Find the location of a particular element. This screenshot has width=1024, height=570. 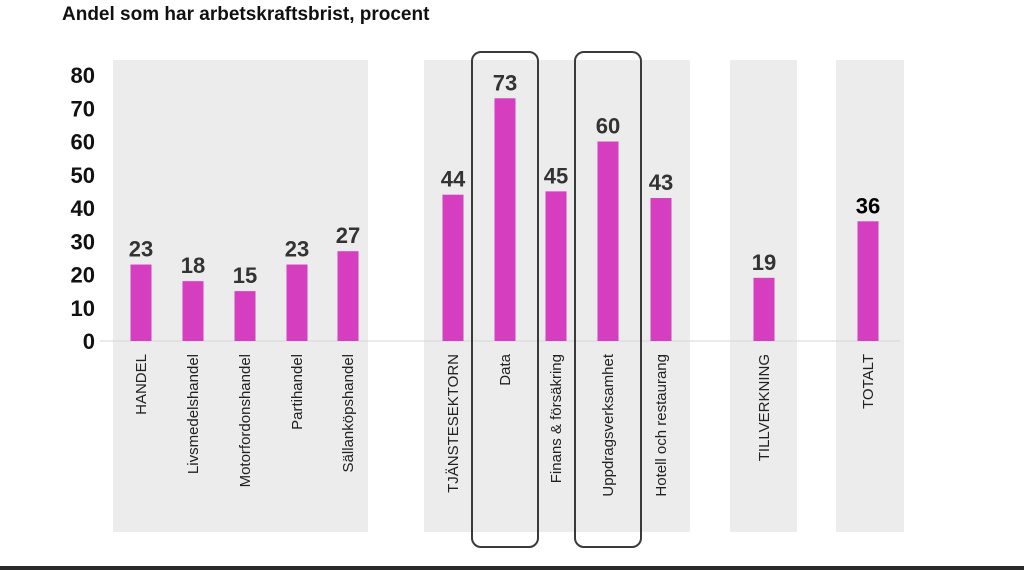

chart-title: Andel som har arbetskraftsbrist, procent is located at coordinates (246, 14).